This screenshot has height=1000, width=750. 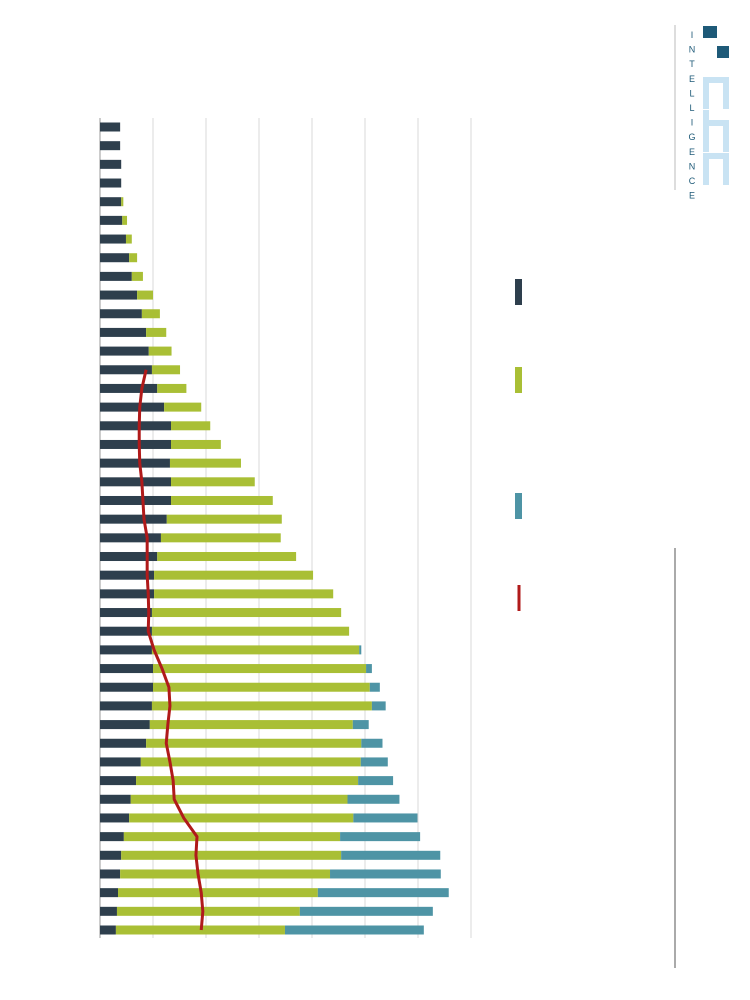 What do you see at coordinates (692, 118) in the screenshot?
I see `logo-text: INTELLIGENCE` at bounding box center [692, 118].